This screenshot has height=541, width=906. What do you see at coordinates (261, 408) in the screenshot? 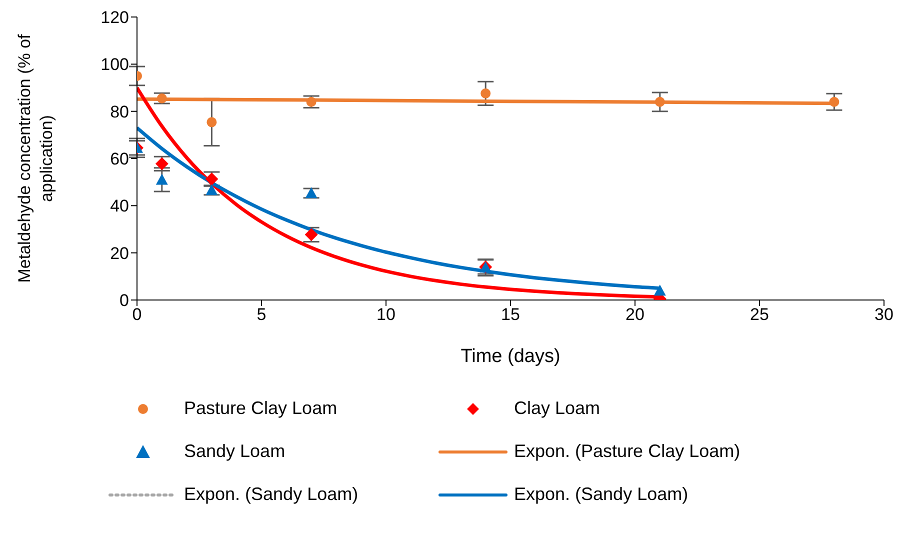
I see `legend-label: Pasture Clay Loam` at bounding box center [261, 408].